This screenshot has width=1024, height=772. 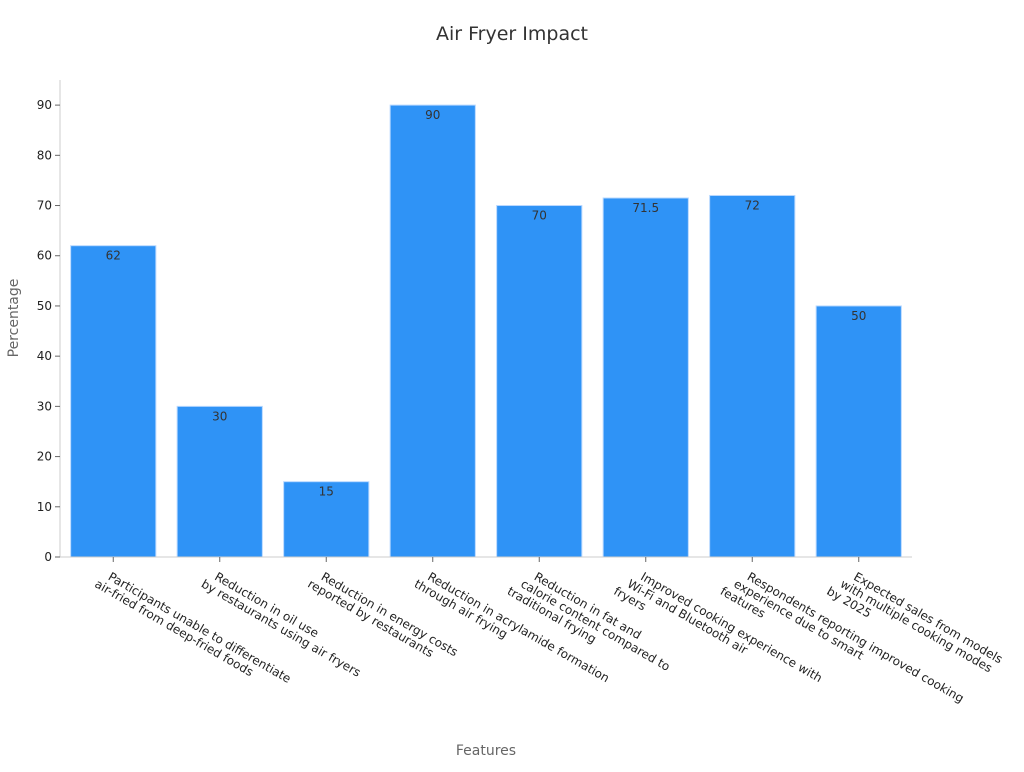 I want to click on chart-title: Air Fryer Impact, so click(x=512, y=34).